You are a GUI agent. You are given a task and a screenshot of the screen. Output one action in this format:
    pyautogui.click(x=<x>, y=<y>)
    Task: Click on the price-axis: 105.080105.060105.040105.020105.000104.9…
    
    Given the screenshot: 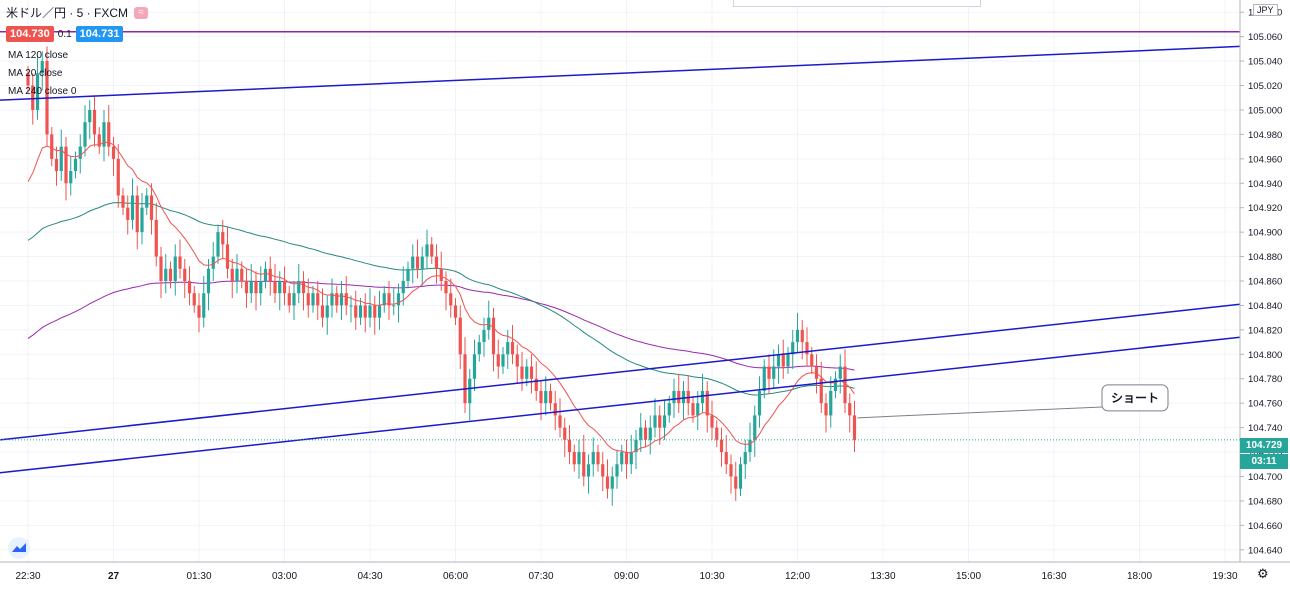 What is the action you would take?
    pyautogui.click(x=1264, y=297)
    